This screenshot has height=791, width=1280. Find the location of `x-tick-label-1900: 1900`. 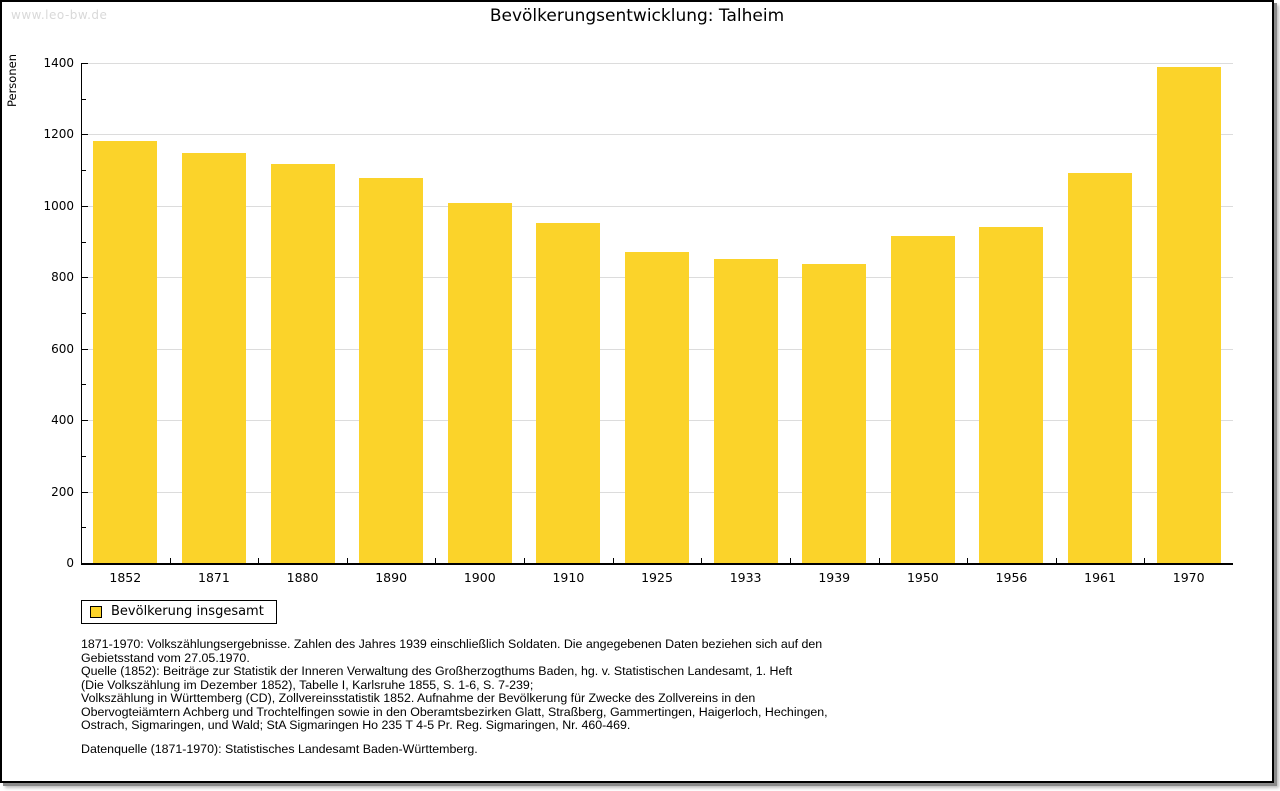

x-tick-label-1900: 1900 is located at coordinates (479, 577).